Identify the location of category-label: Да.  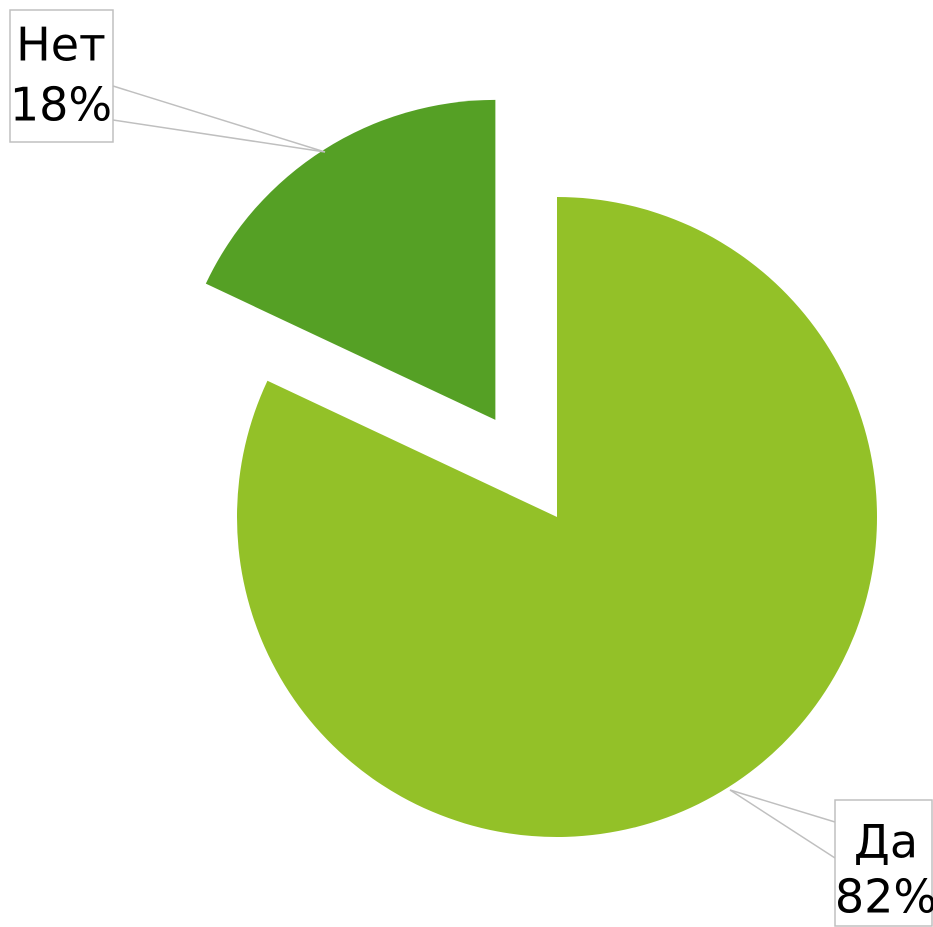
(886, 842).